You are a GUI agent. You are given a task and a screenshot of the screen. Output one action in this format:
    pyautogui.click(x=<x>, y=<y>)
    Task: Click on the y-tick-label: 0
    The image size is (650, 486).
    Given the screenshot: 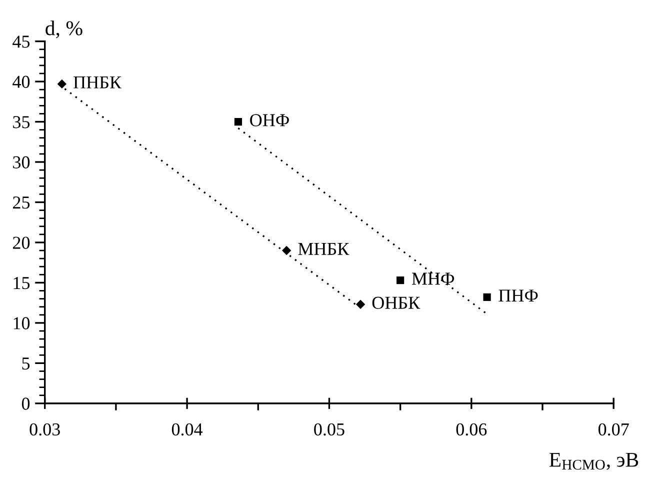 What is the action you would take?
    pyautogui.click(x=26, y=404)
    